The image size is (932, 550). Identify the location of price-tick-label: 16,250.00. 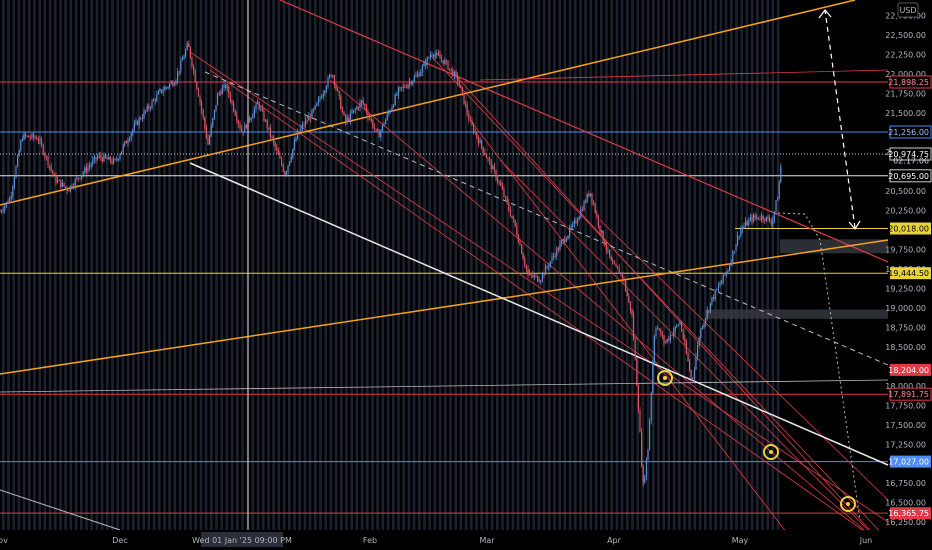
(905, 522).